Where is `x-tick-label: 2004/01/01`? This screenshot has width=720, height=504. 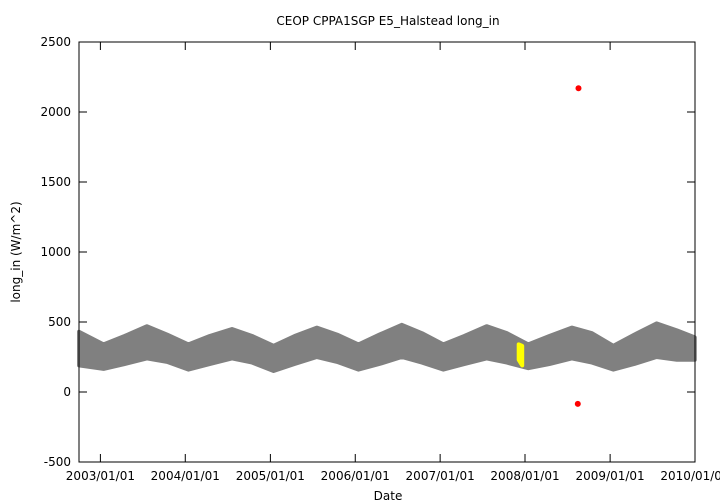 x-tick-label: 2004/01/01 is located at coordinates (185, 476).